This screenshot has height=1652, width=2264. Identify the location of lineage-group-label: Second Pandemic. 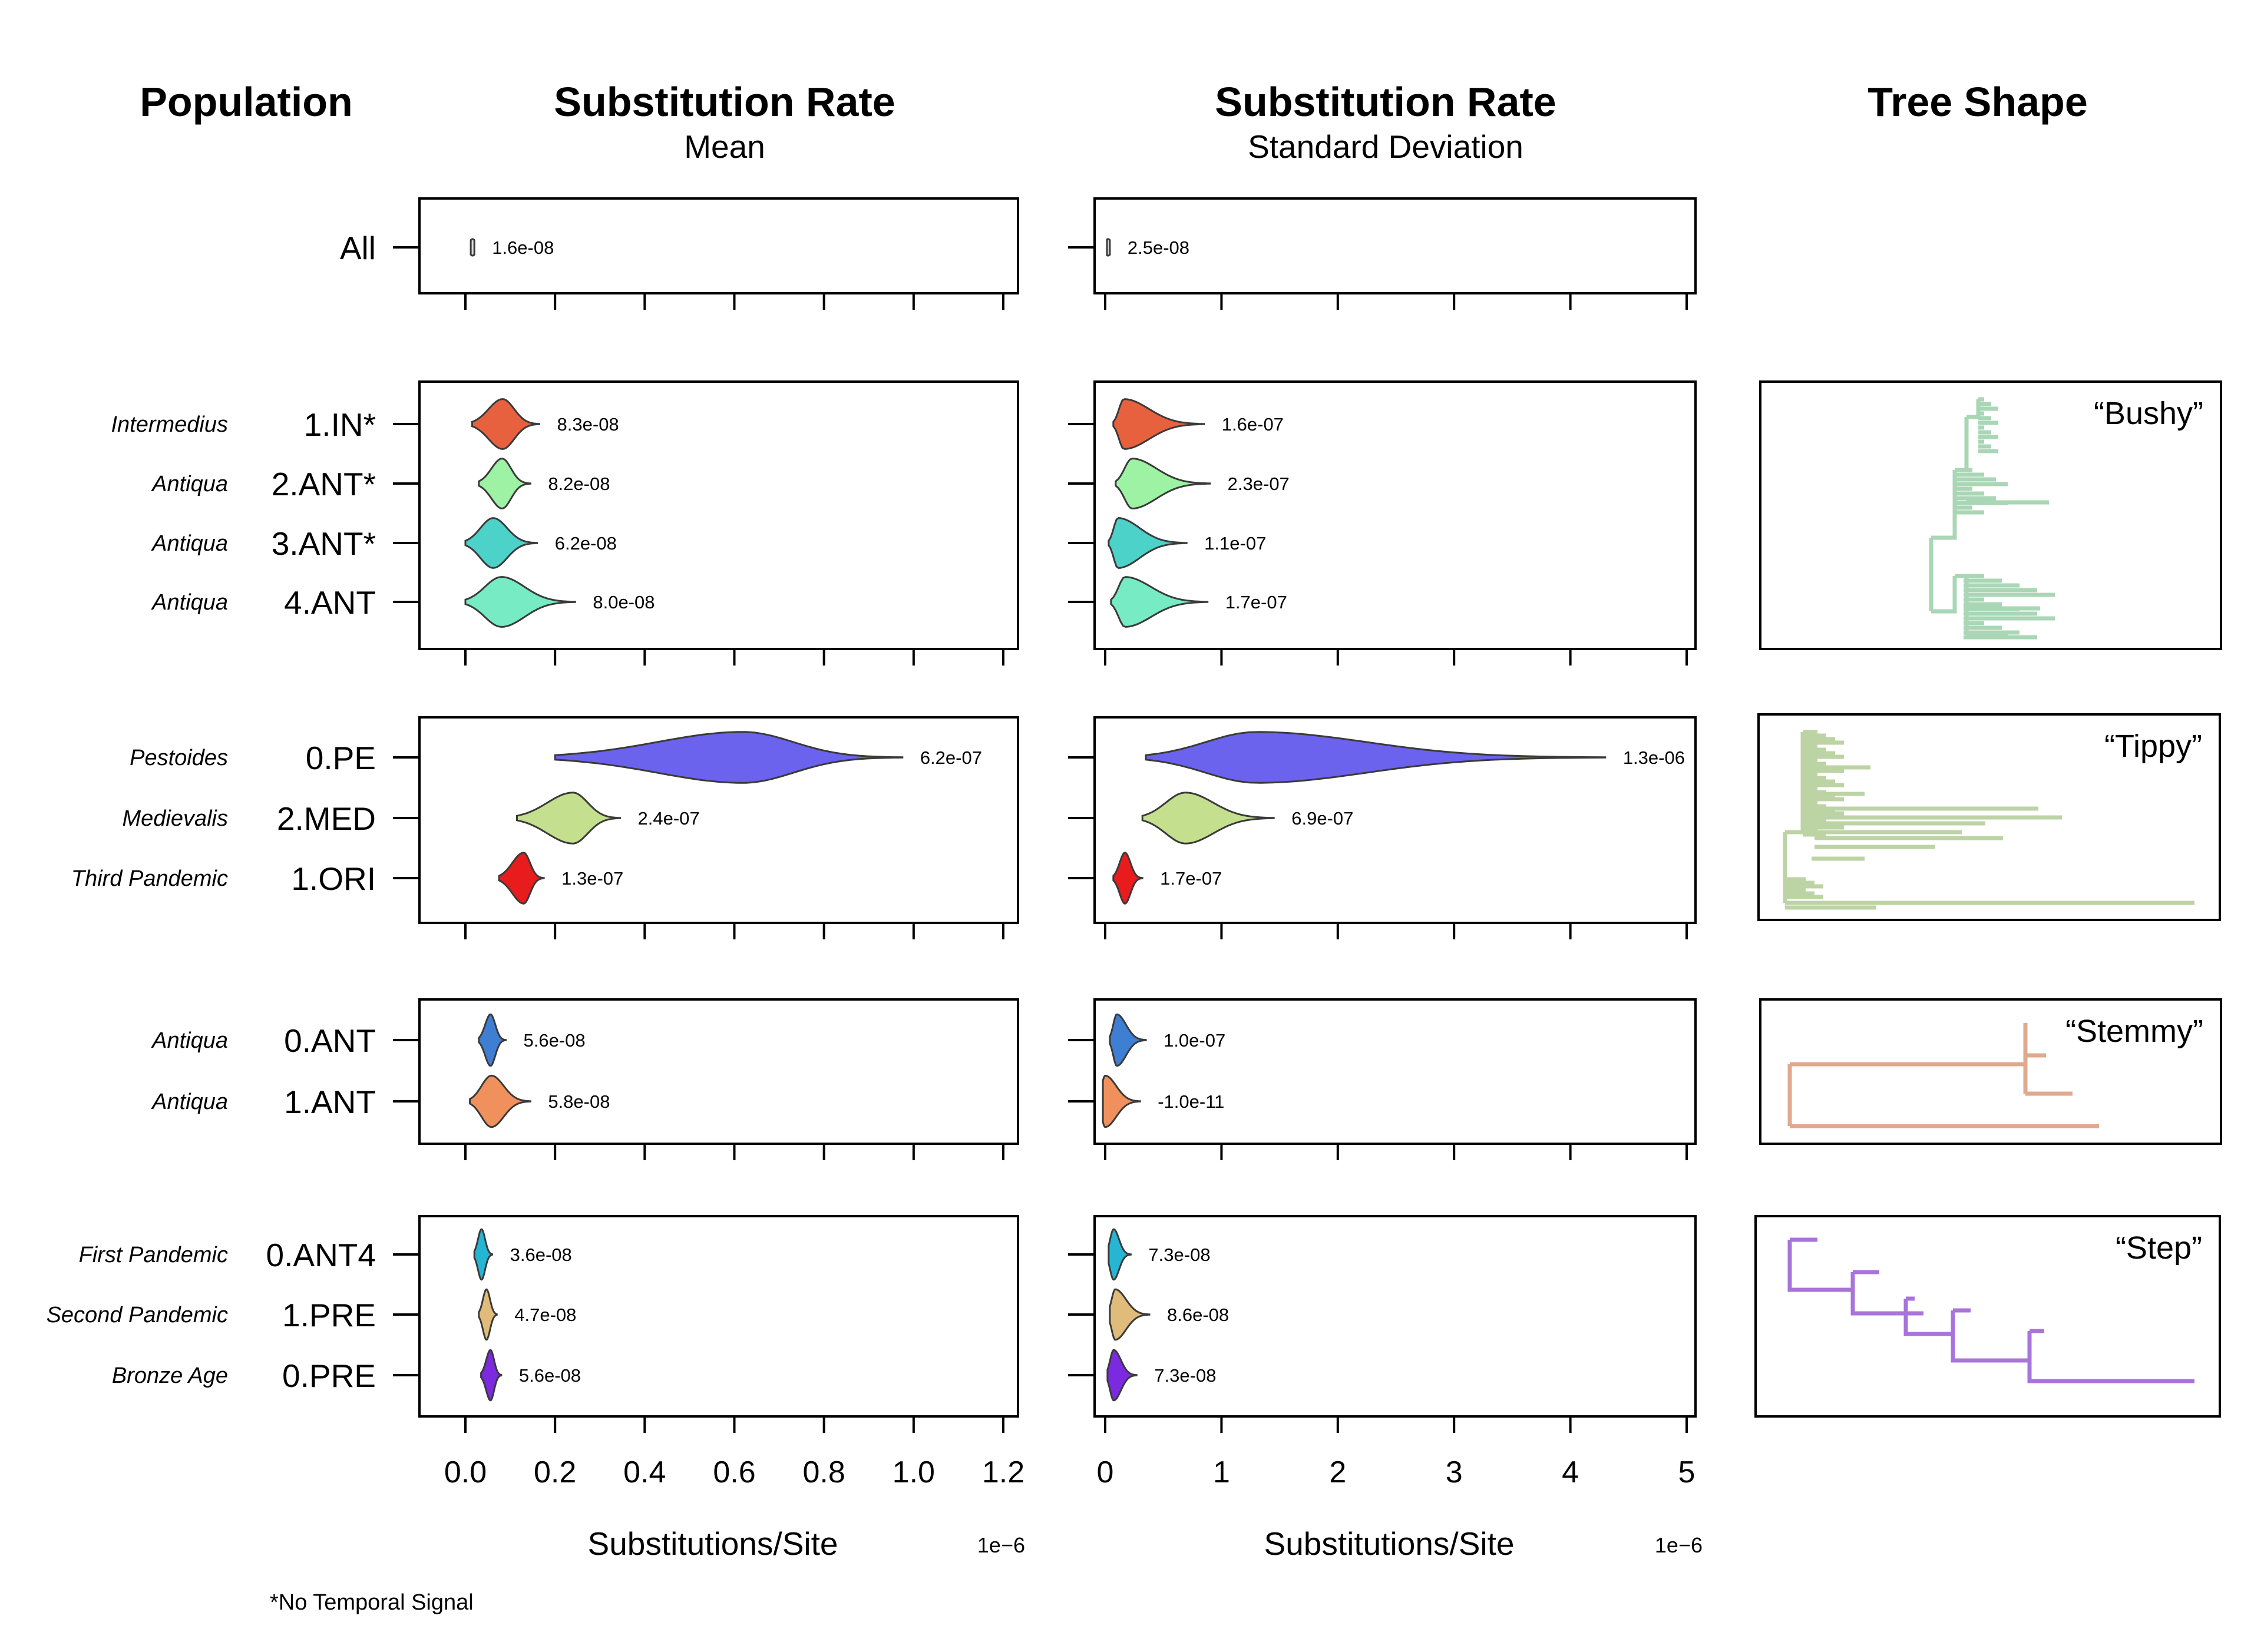
(137, 1315).